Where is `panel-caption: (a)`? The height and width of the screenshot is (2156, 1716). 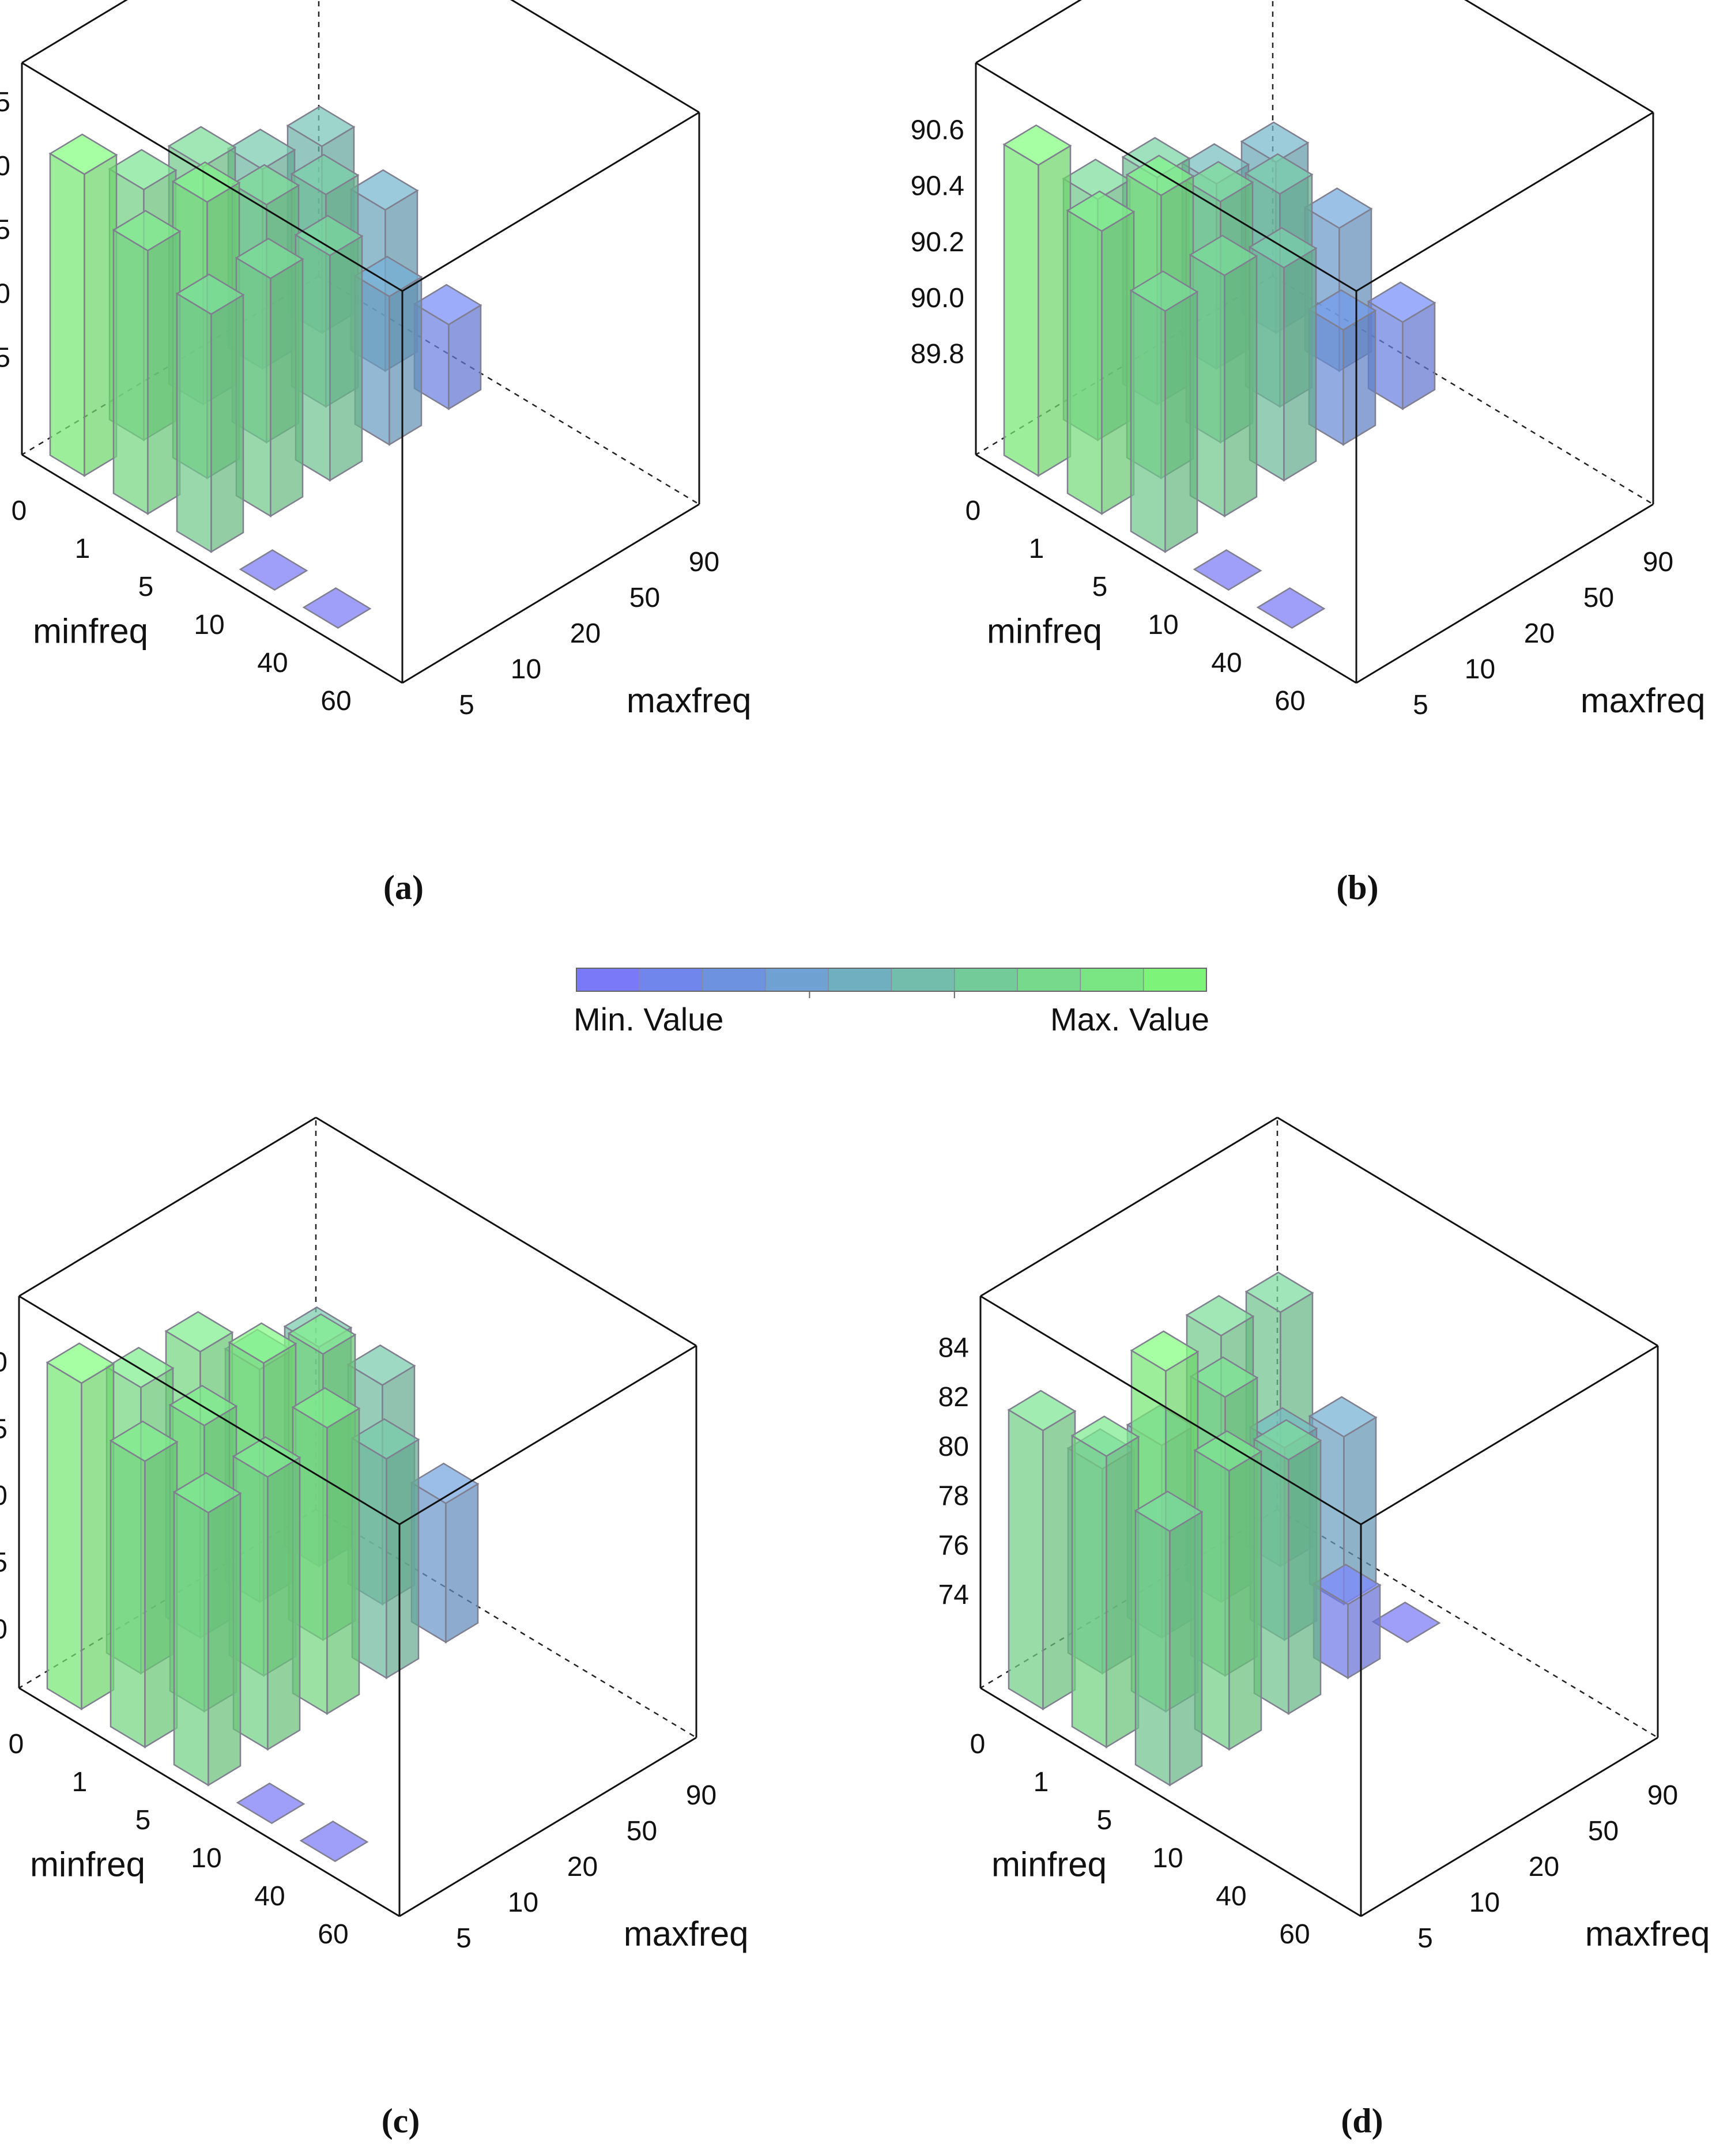
panel-caption: (a) is located at coordinates (403, 888).